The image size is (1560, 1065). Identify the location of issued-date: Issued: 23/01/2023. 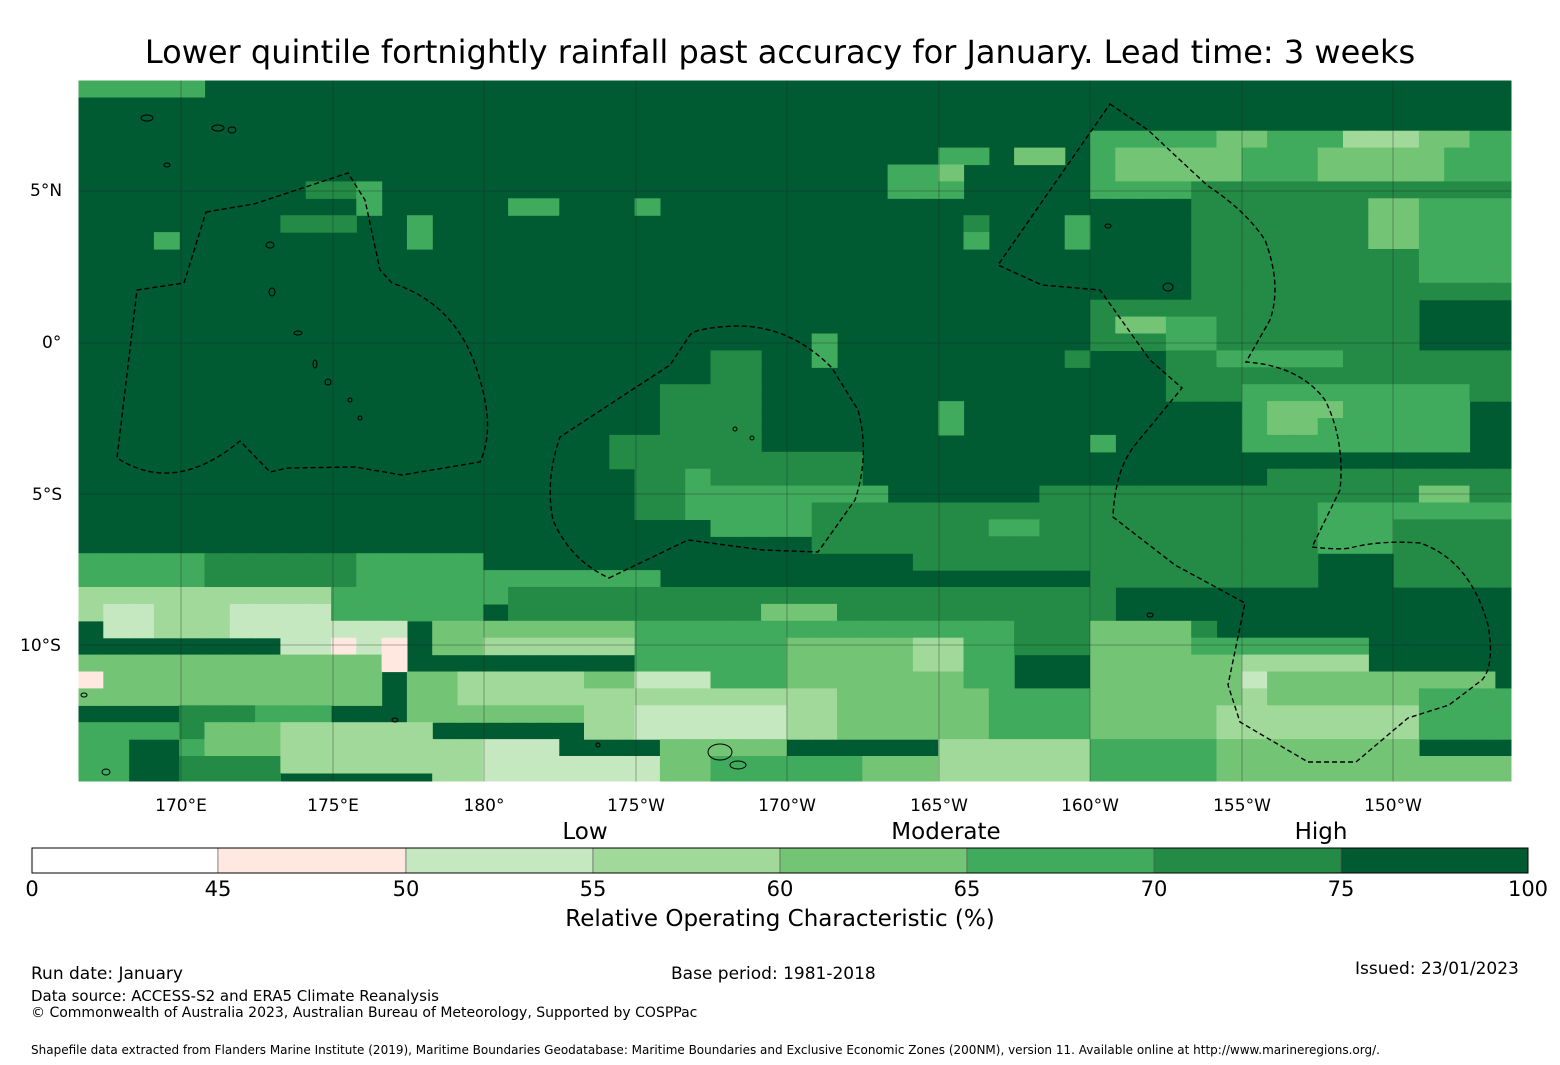
(1437, 969).